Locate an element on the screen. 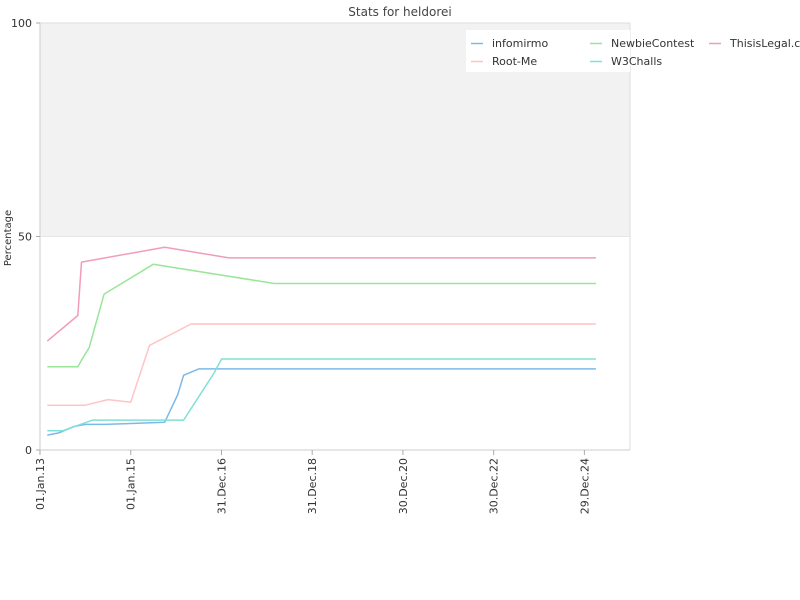 The image size is (800, 600). y-tick-label: 100 is located at coordinates (21, 23).